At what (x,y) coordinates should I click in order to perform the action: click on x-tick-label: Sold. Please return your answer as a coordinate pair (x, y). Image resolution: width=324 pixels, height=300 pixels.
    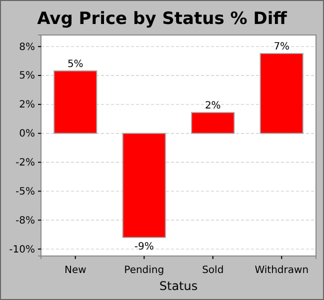
    Looking at the image, I should click on (213, 270).